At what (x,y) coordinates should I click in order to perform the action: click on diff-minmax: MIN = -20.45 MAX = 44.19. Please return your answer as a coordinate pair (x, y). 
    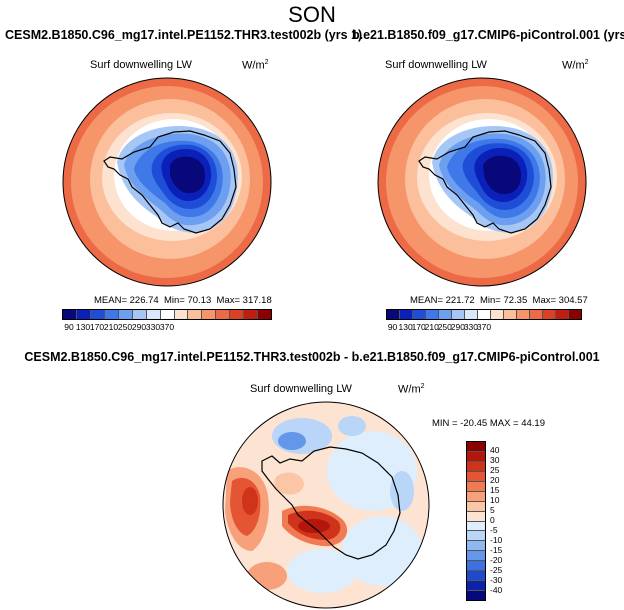
    Looking at the image, I should click on (489, 423).